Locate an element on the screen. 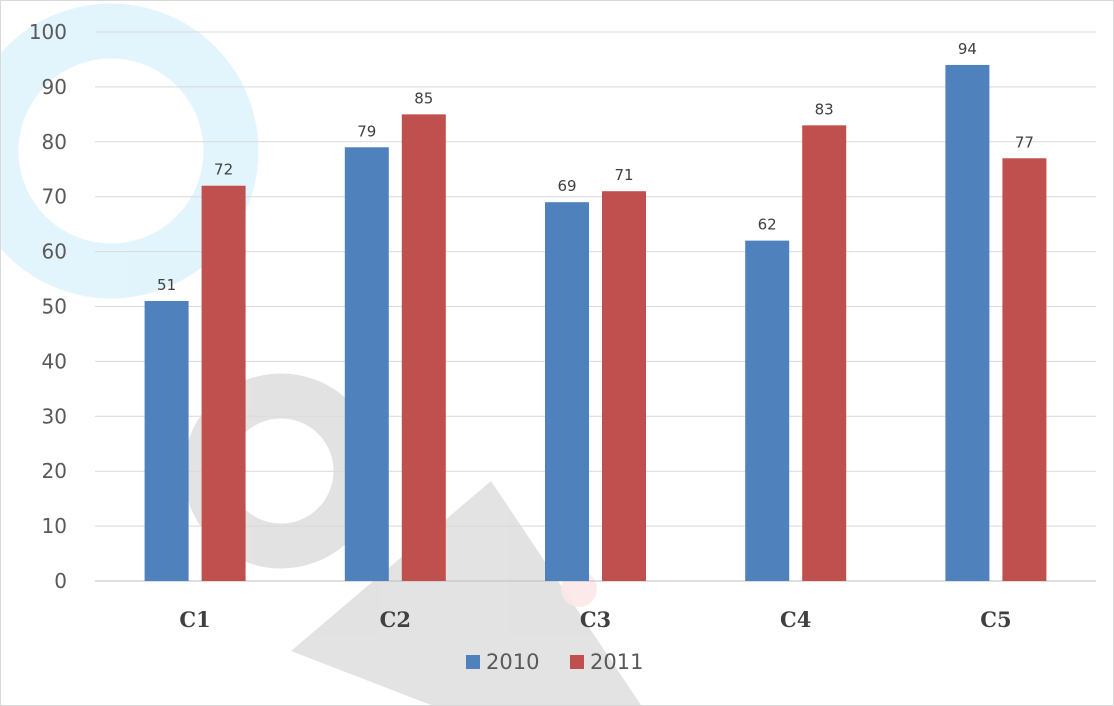  y-axis-tick-labels: 0 10 20 30 40 50 60 70 80 90 100 is located at coordinates (48, 306).